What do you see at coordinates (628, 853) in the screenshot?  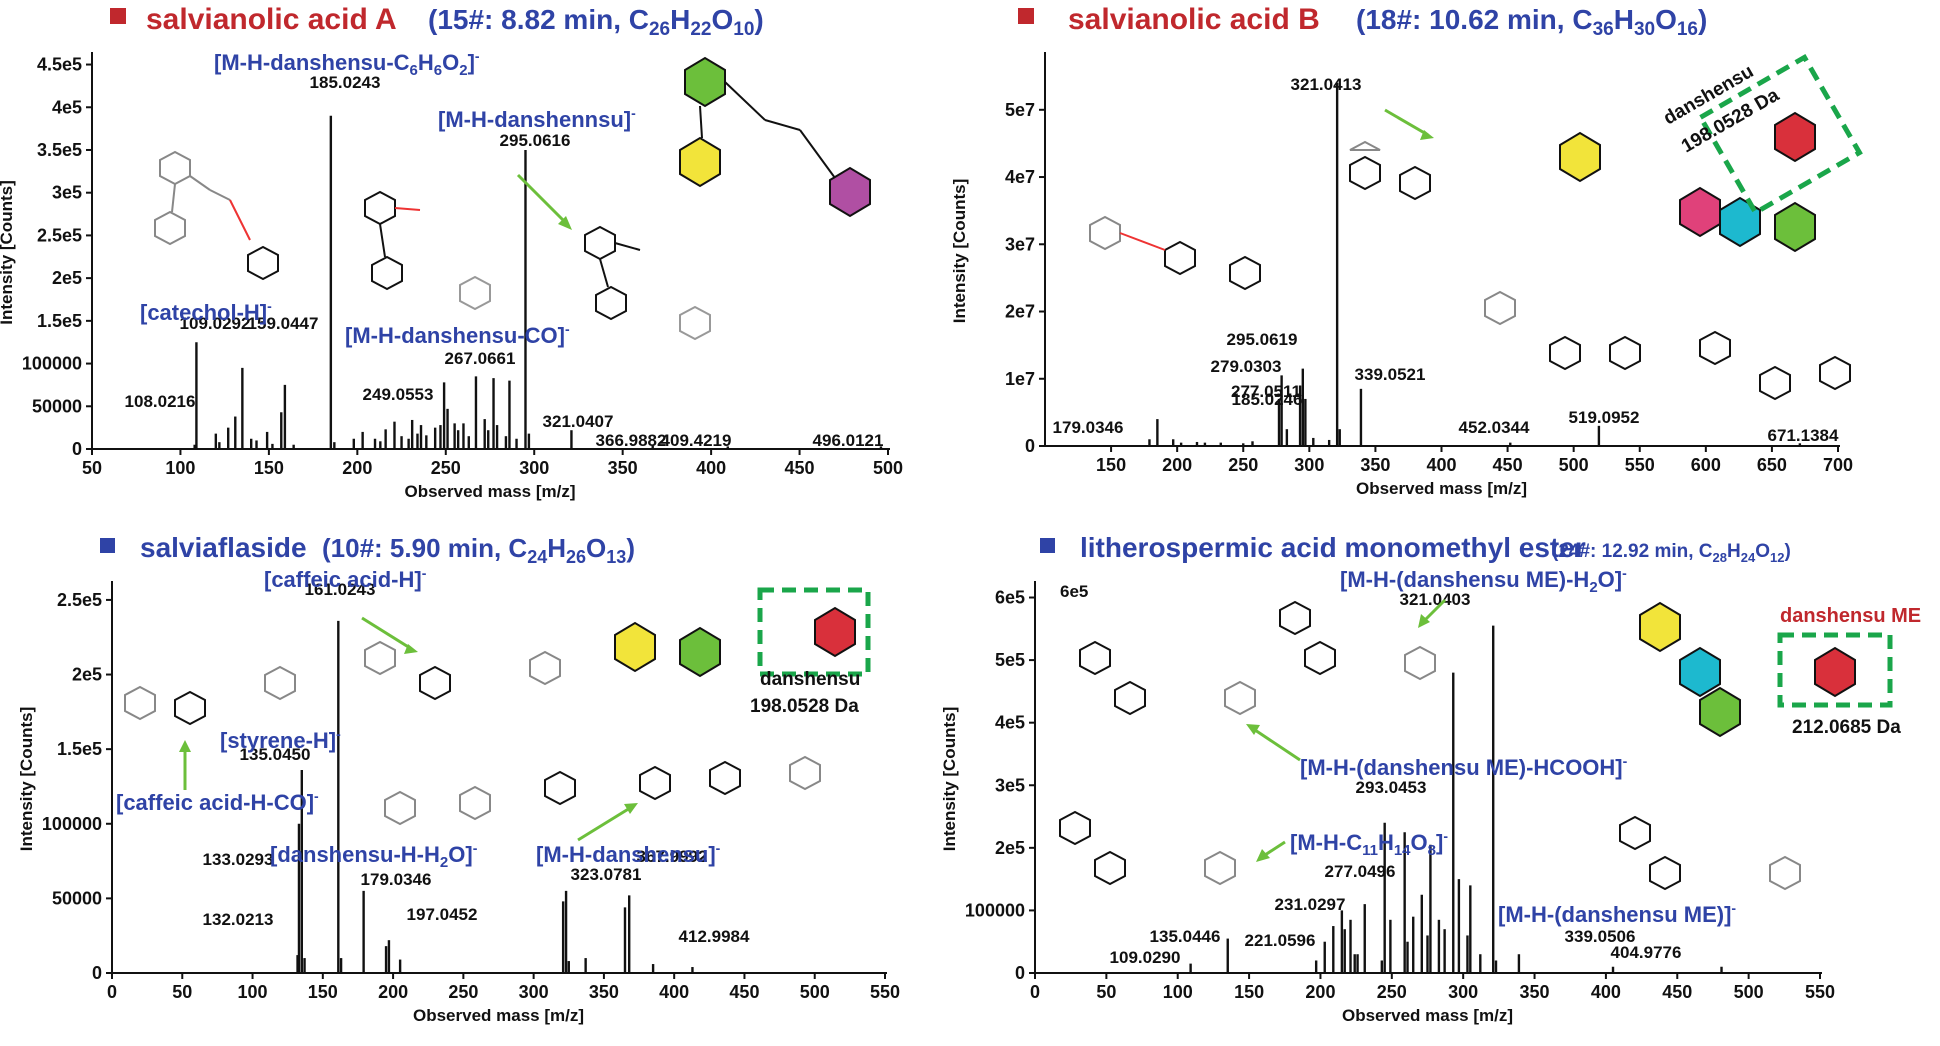 I see `fragment-label: [M-H-danshensu]-` at bounding box center [628, 853].